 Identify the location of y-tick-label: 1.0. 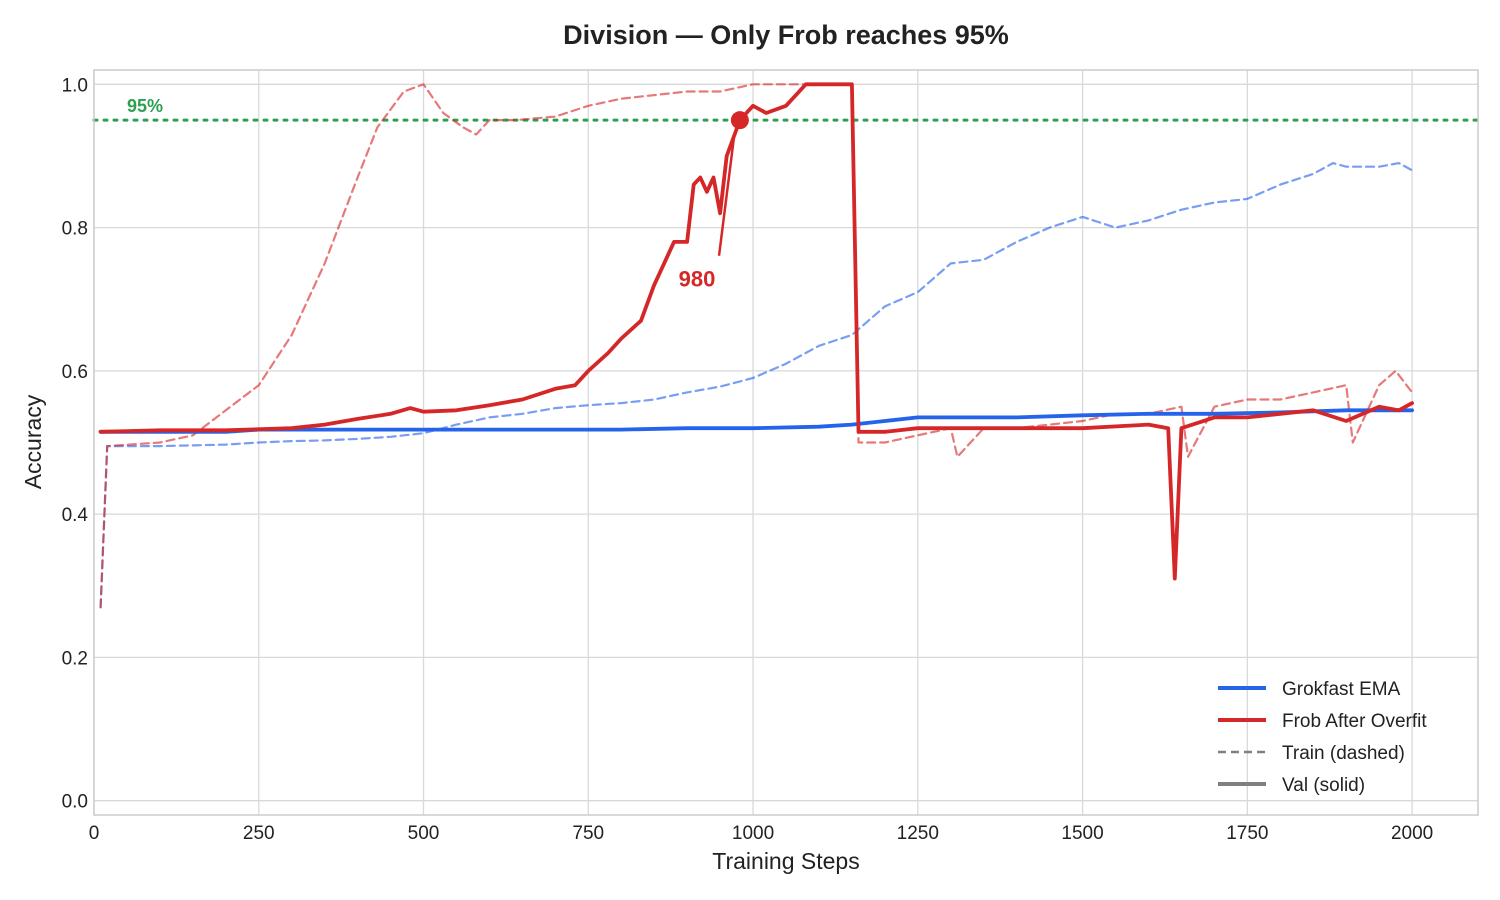
(75, 85).